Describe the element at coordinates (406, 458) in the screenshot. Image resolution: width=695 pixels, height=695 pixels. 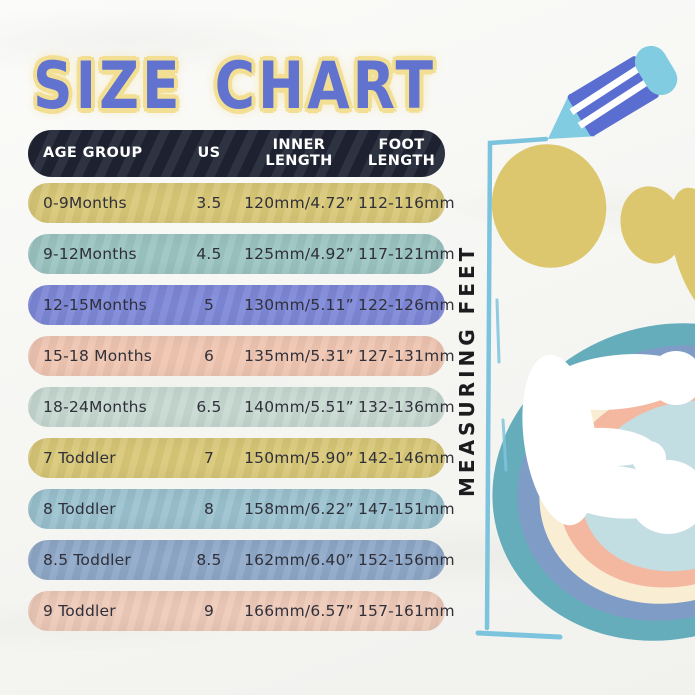
I see `foot-length-cell: 142-146mm` at that location.